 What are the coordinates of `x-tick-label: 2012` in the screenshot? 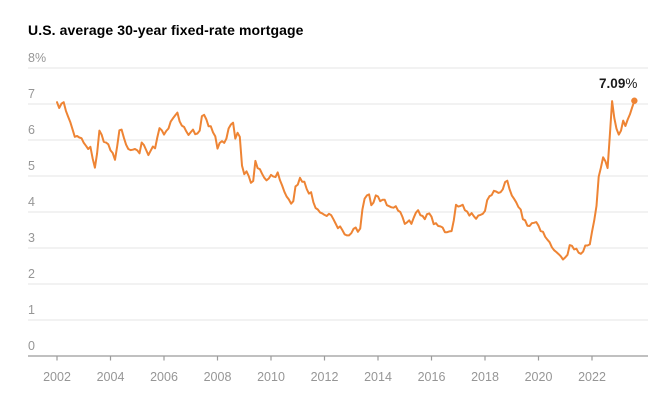 It's located at (325, 377).